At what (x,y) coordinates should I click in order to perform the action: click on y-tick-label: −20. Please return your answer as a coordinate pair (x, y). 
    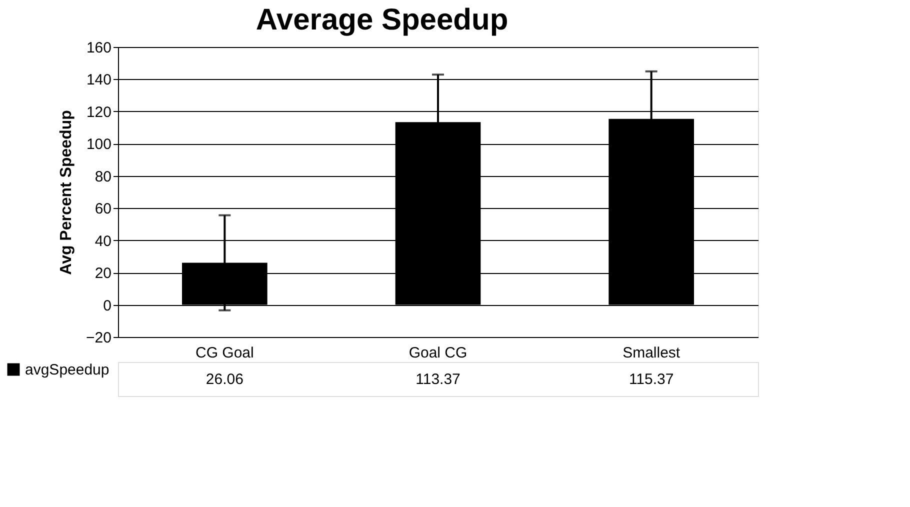
    Looking at the image, I should click on (99, 338).